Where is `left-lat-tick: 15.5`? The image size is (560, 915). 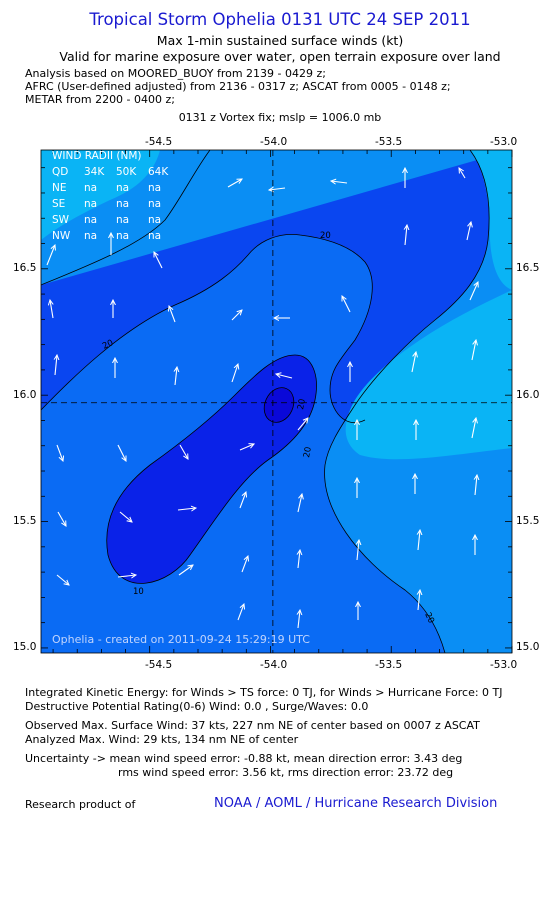
left-lat-tick: 15.5 is located at coordinates (25, 521).